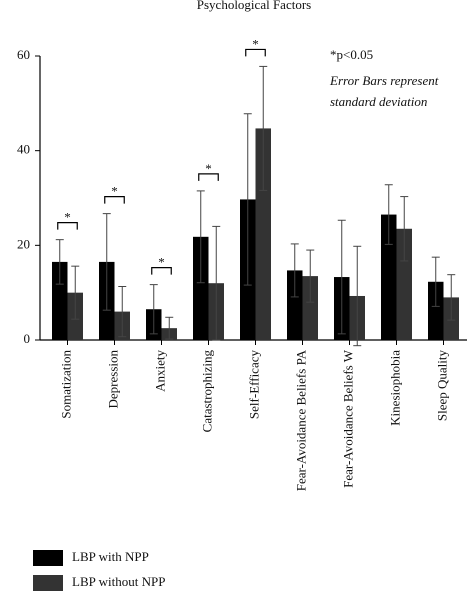  What do you see at coordinates (347, 418) in the screenshot?
I see `x-tick-label: Fear-Avoidance Beliefs W` at bounding box center [347, 418].